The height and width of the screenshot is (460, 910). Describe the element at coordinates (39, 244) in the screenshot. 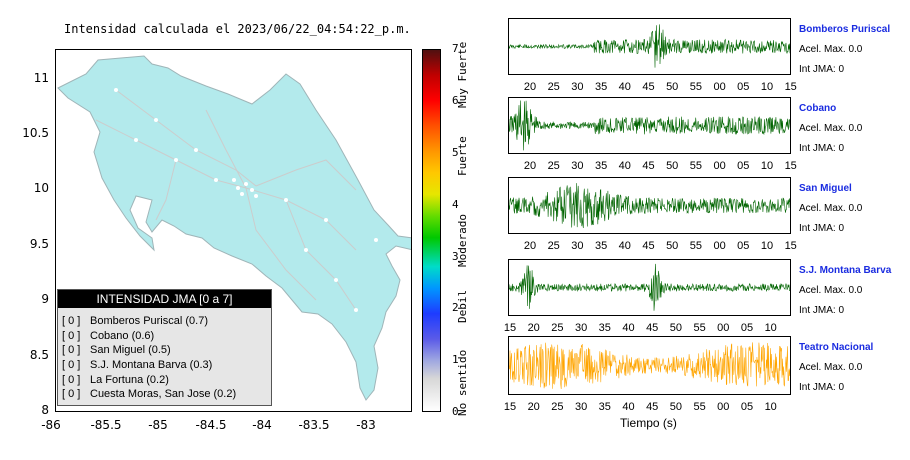

I see `lat-tick-label: 9.5` at that location.